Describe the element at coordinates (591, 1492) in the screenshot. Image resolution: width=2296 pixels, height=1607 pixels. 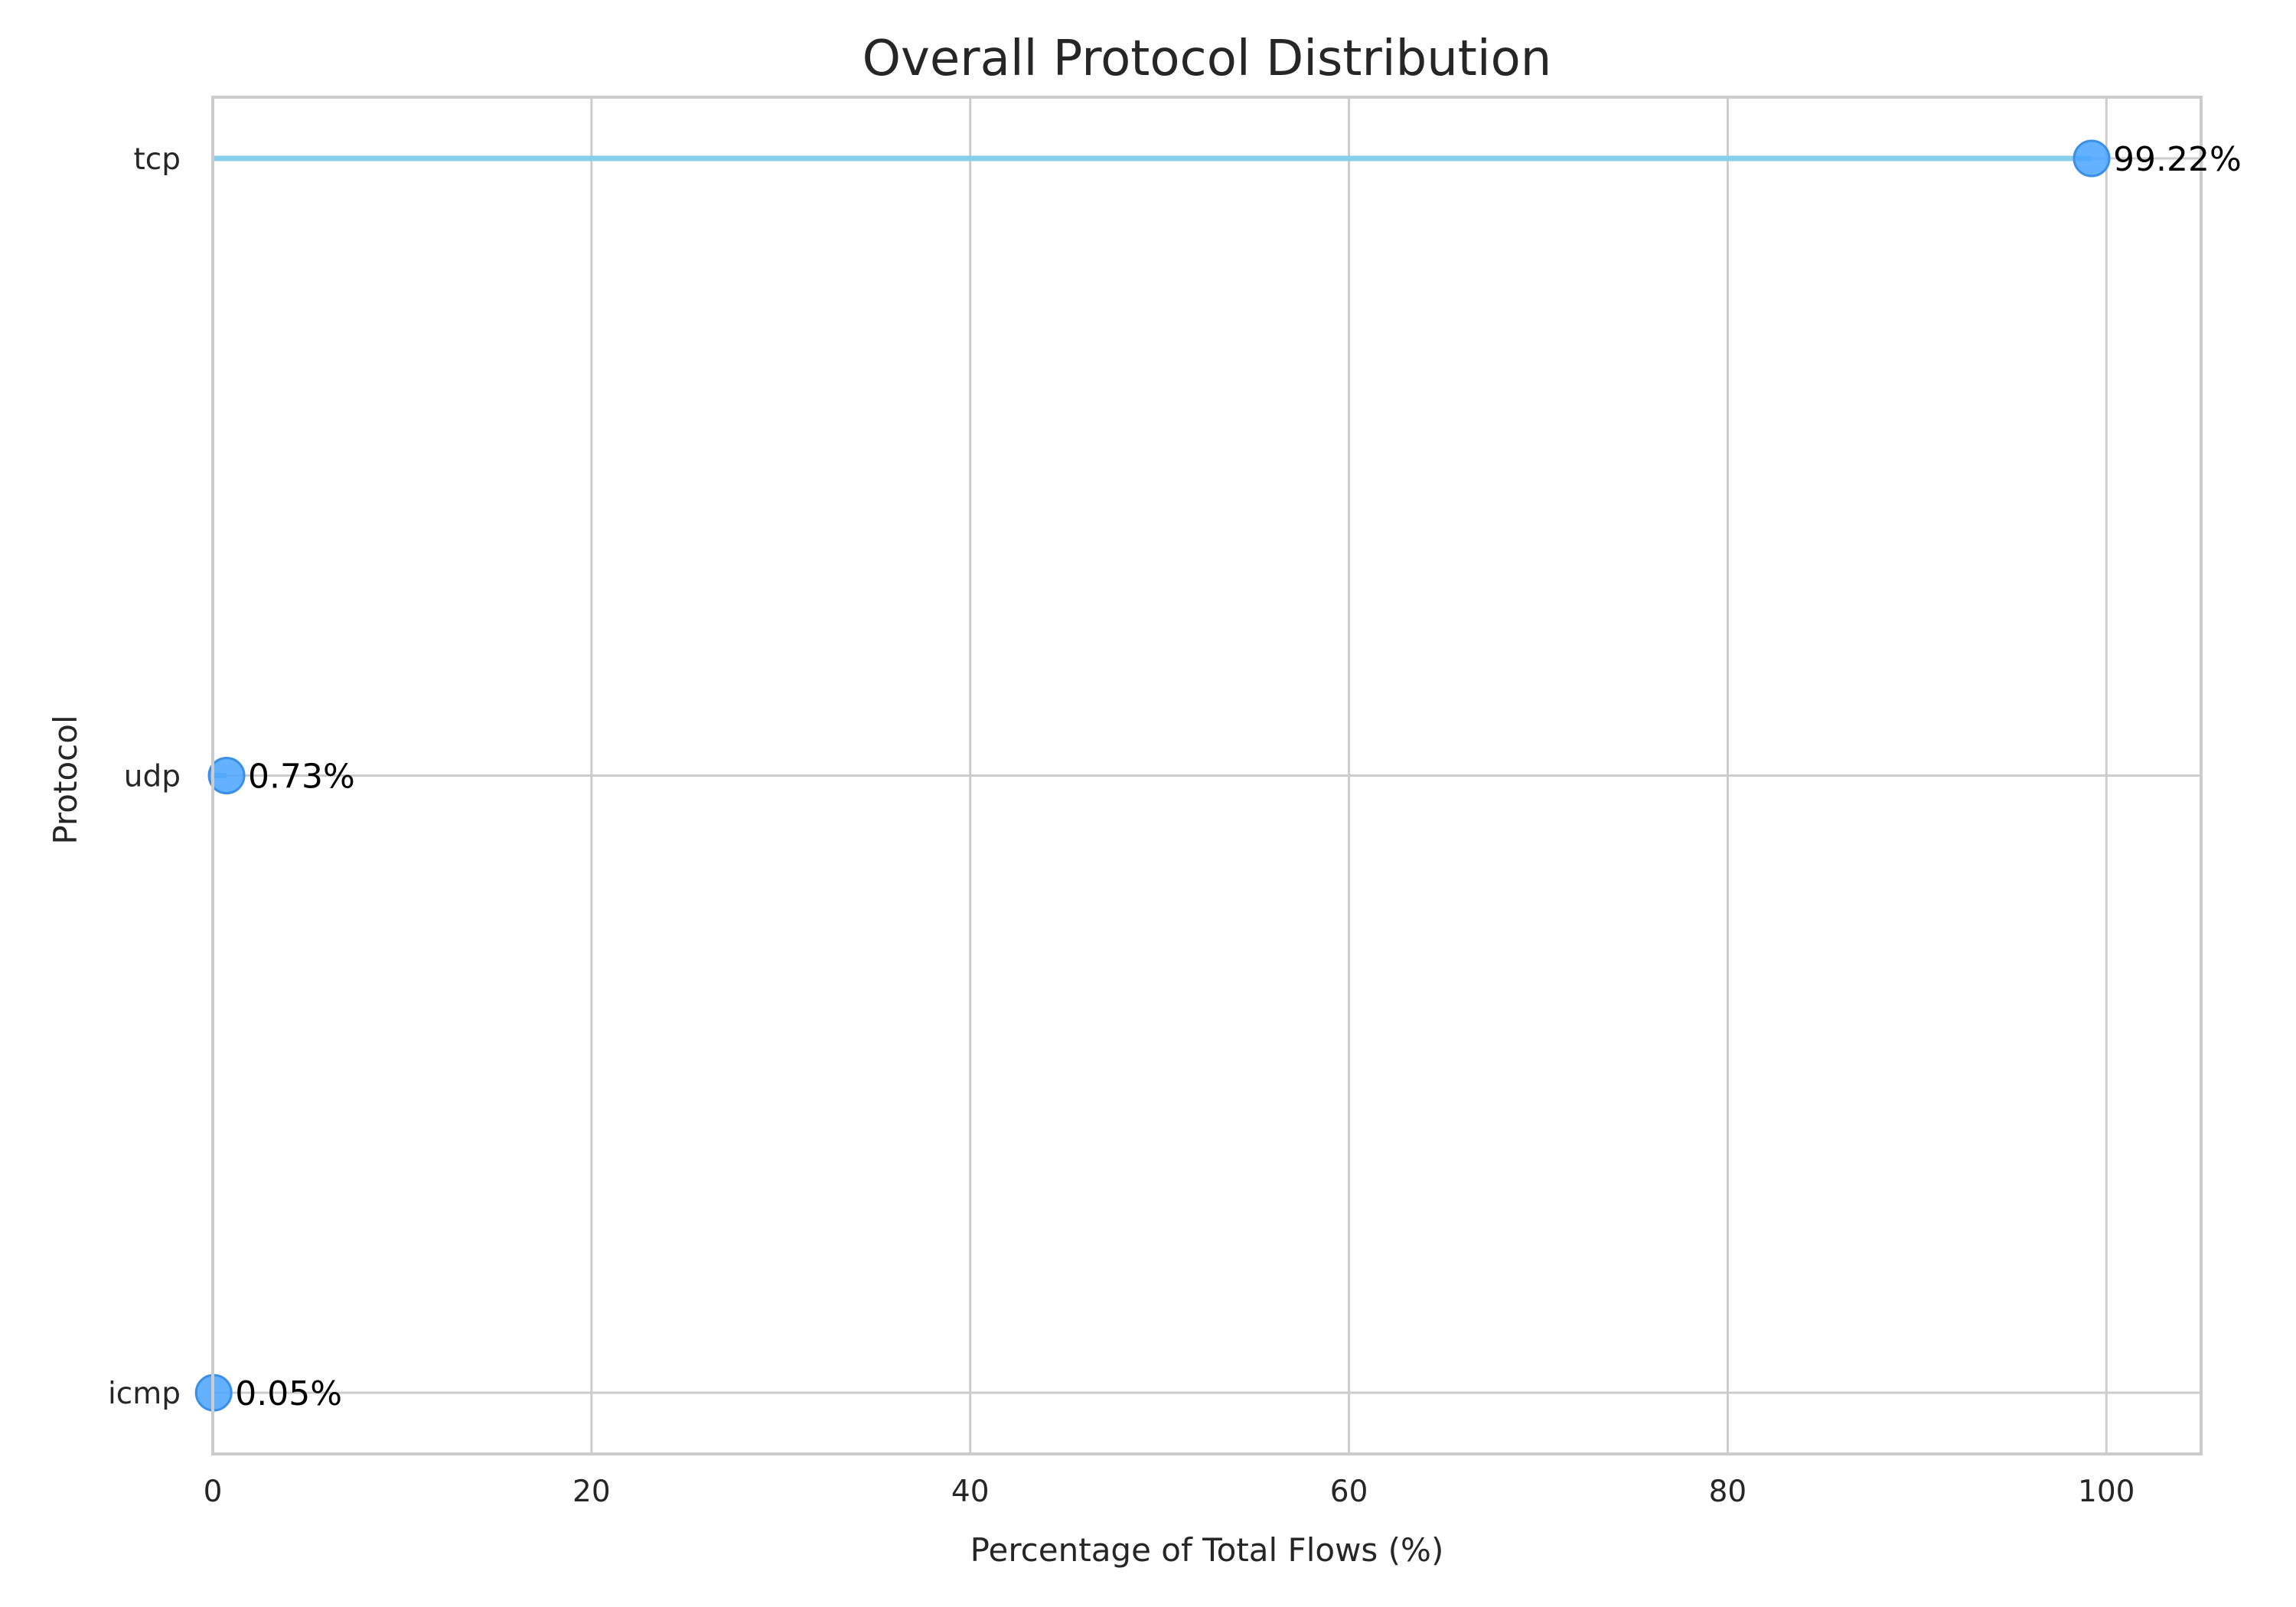
I see `x-tick-label: 20` at that location.